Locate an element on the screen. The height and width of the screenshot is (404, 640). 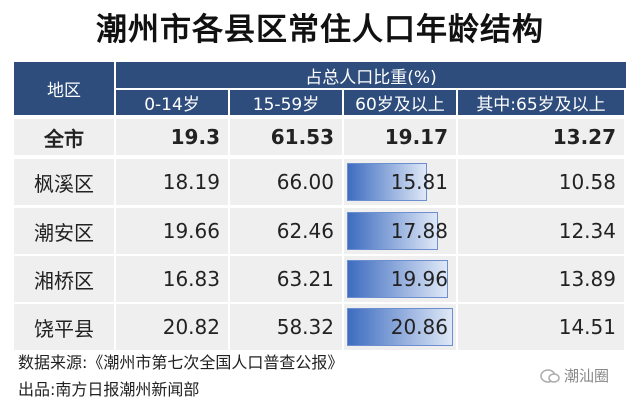
cell-text: 20.82 is located at coordinates (191, 327).